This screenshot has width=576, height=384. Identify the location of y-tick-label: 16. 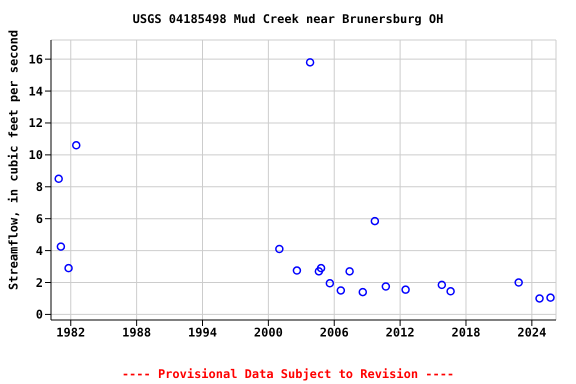
(35, 59).